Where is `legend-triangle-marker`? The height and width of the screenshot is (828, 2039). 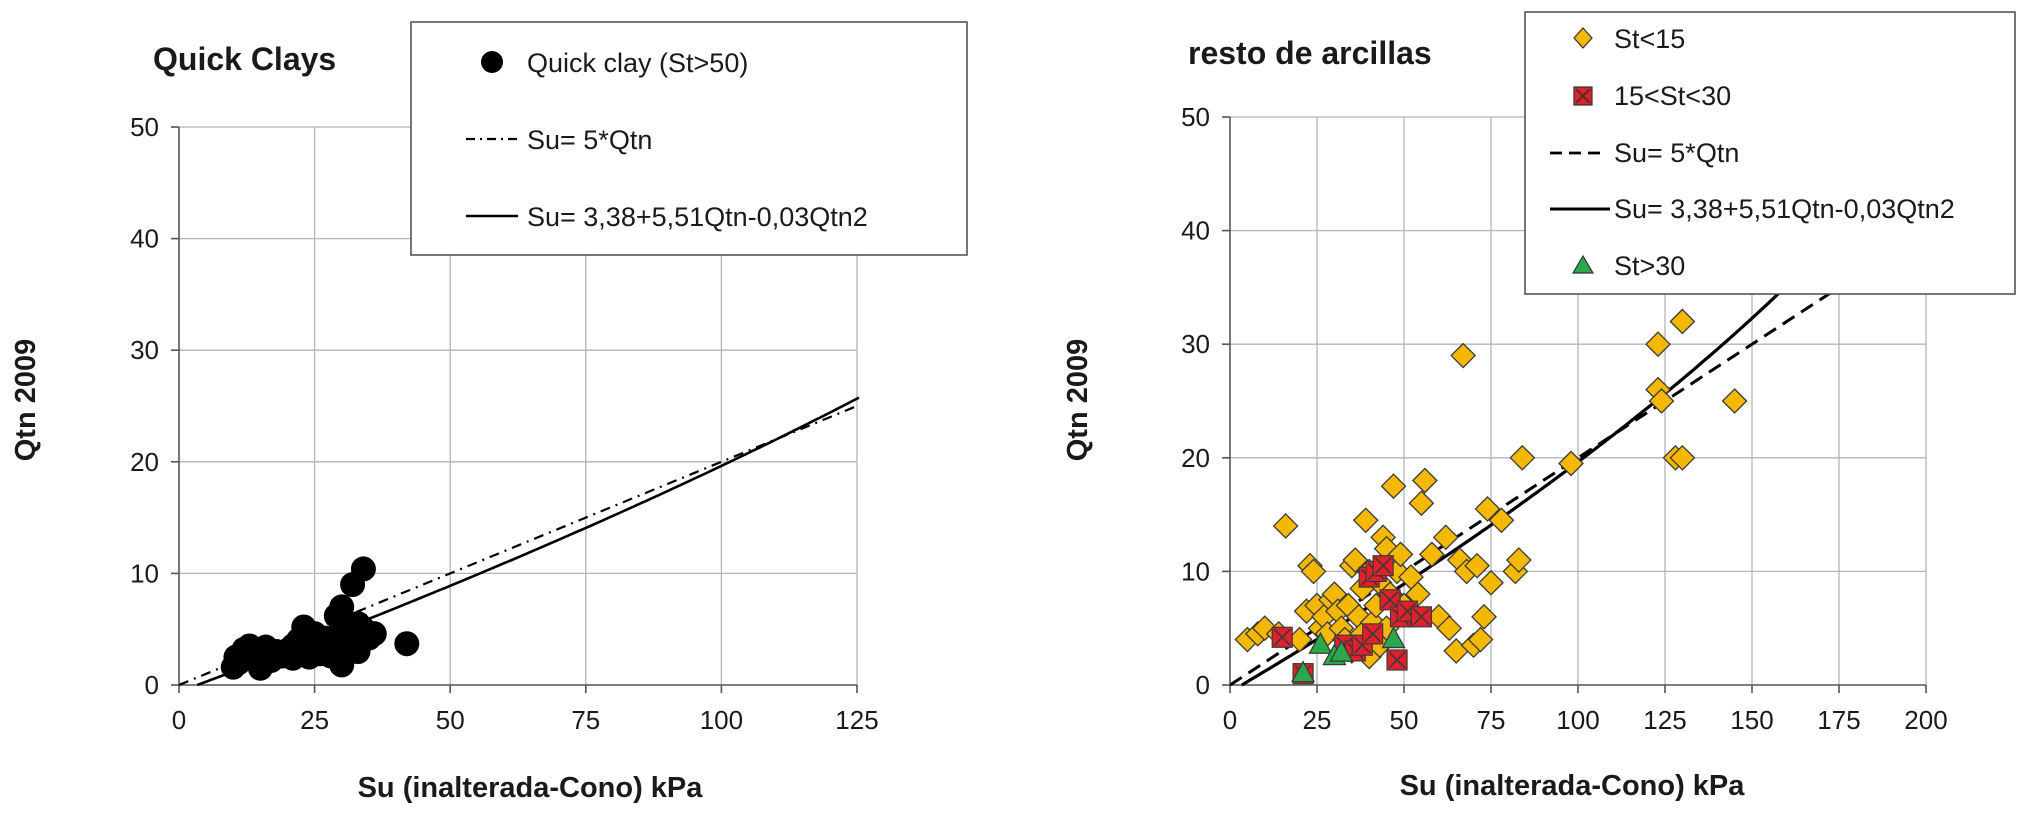
legend-triangle-marker is located at coordinates (1583, 264).